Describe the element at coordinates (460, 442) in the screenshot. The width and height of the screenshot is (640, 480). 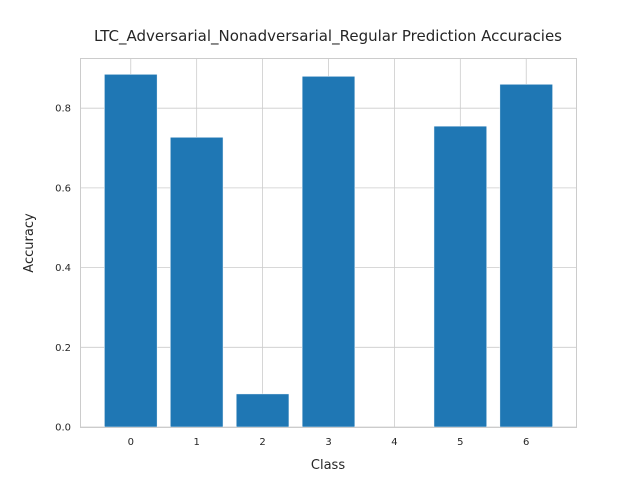
I see `x-tick-label: 5` at that location.